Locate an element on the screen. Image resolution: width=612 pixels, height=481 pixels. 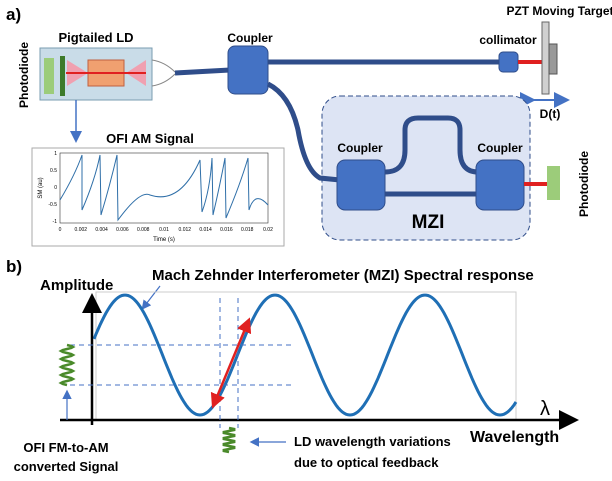
part-label: a) is located at coordinates (13, 14).